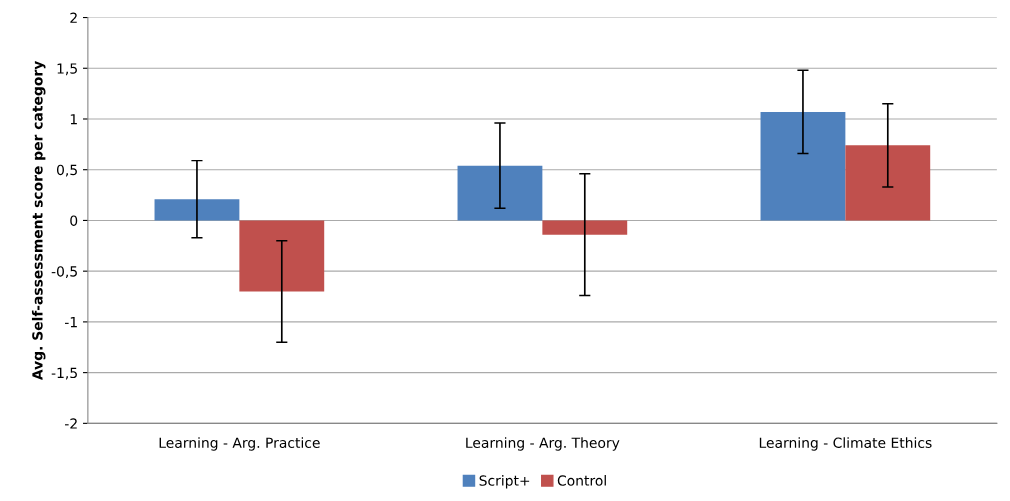  What do you see at coordinates (70, 322) in the screenshot?
I see `y-tick-label: -1` at bounding box center [70, 322].